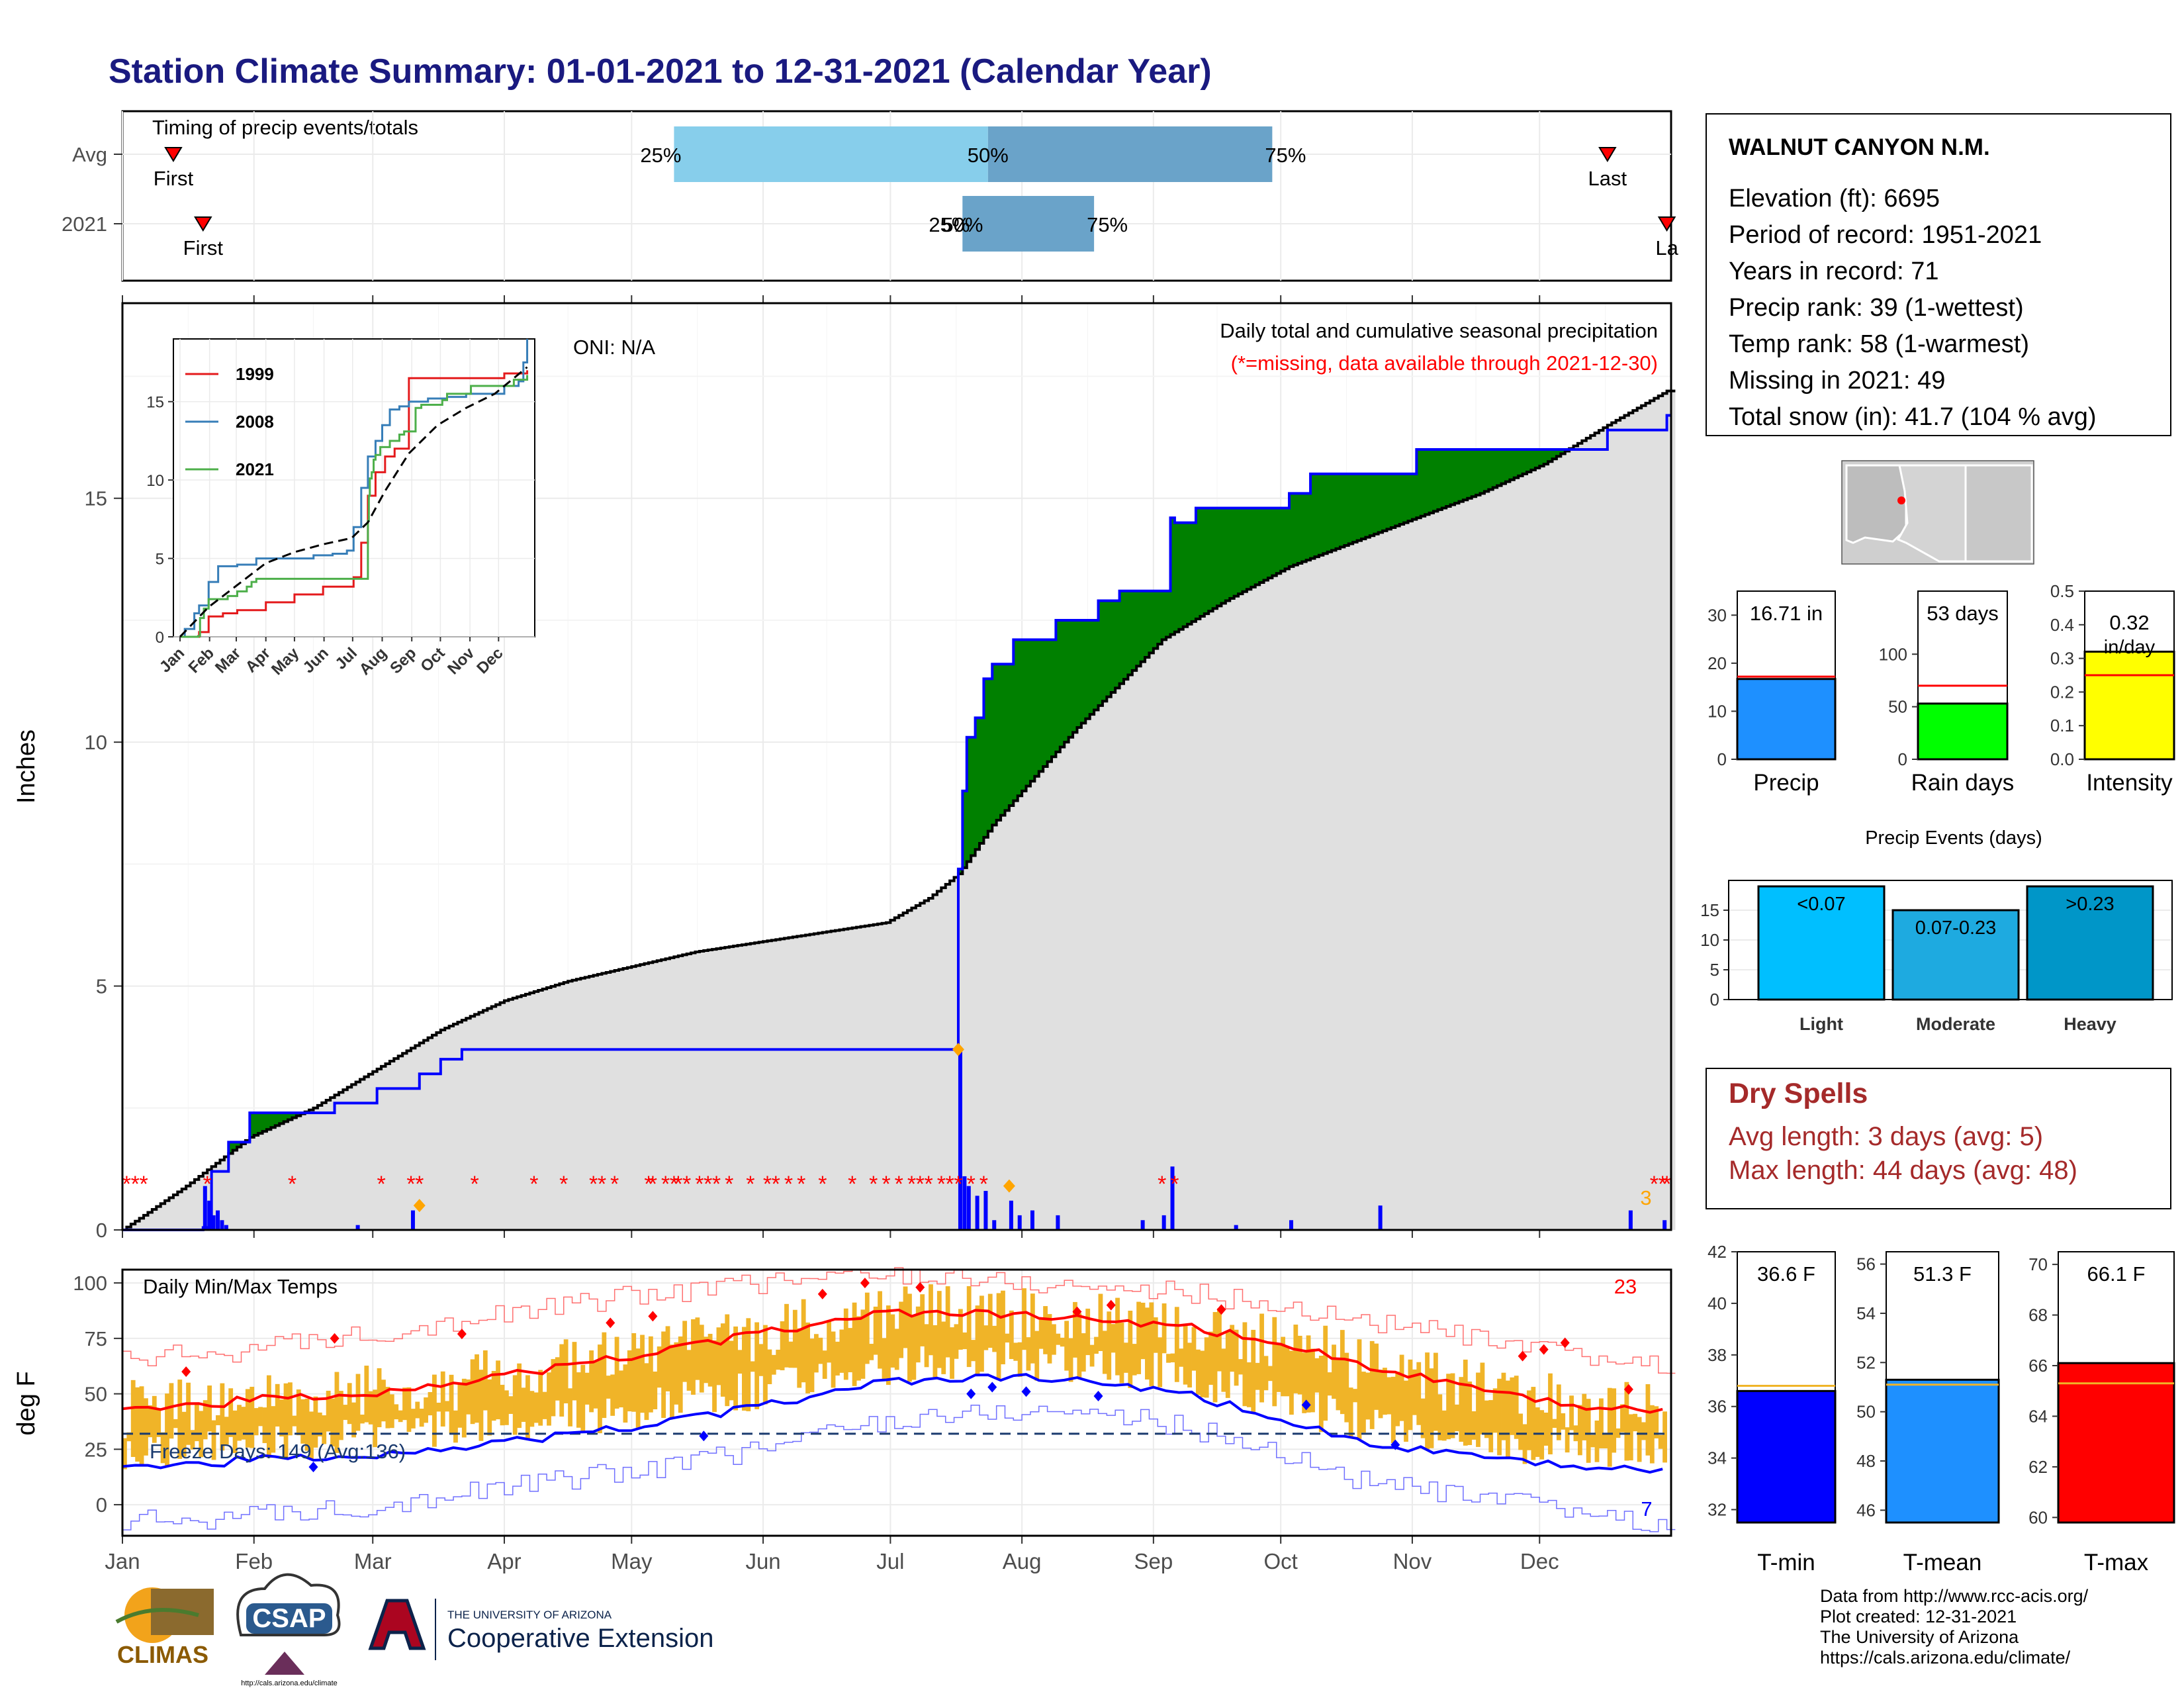 The image size is (2184, 1688). I want to click on tmax-gauge-bar, so click(2116, 1443).